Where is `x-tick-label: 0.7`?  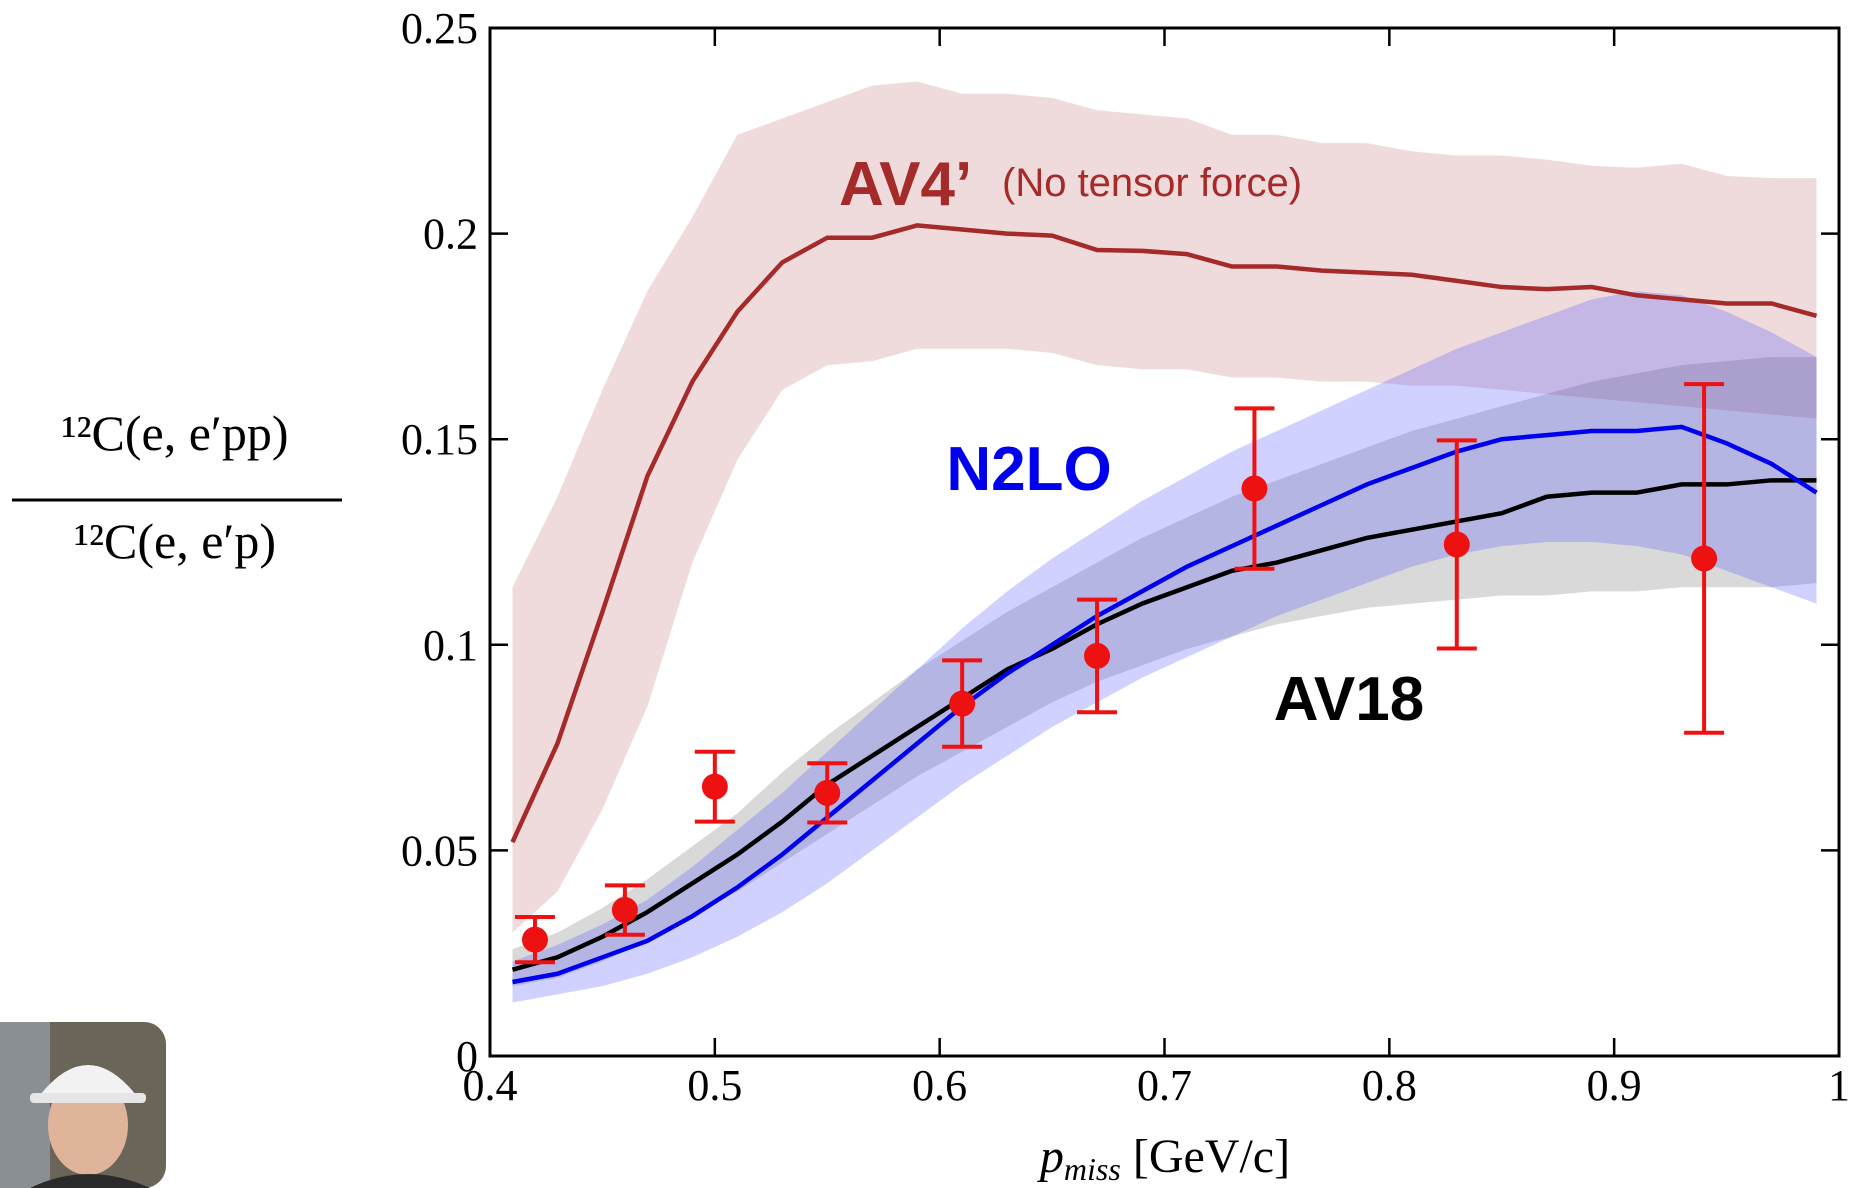
x-tick-label: 0.7 is located at coordinates (1164, 1085).